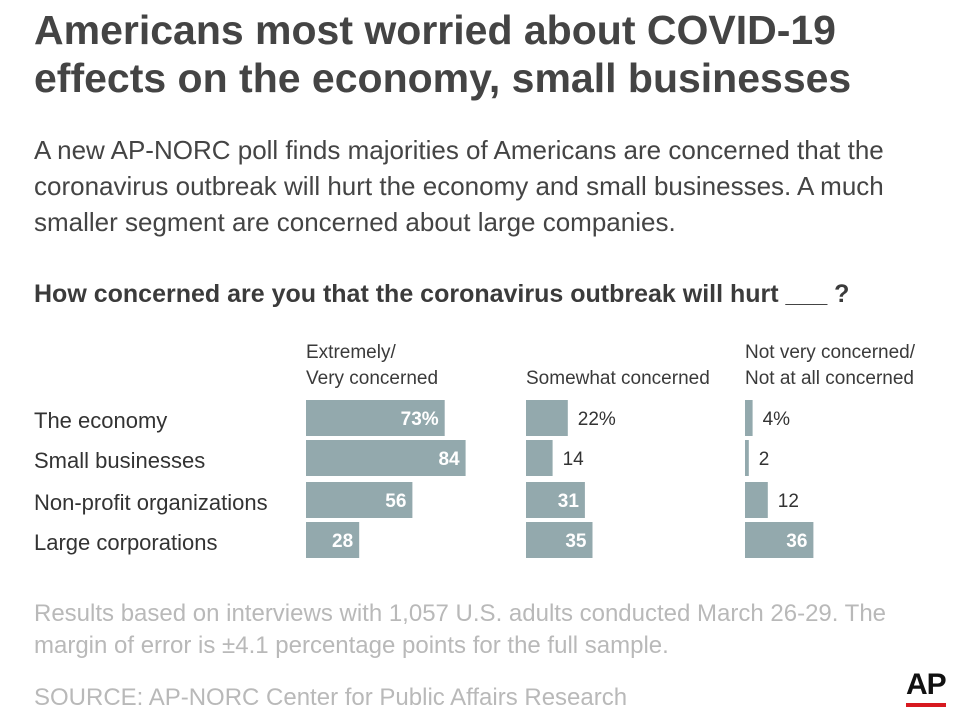  I want to click on value-label-s3-c4: 36, so click(796, 541).